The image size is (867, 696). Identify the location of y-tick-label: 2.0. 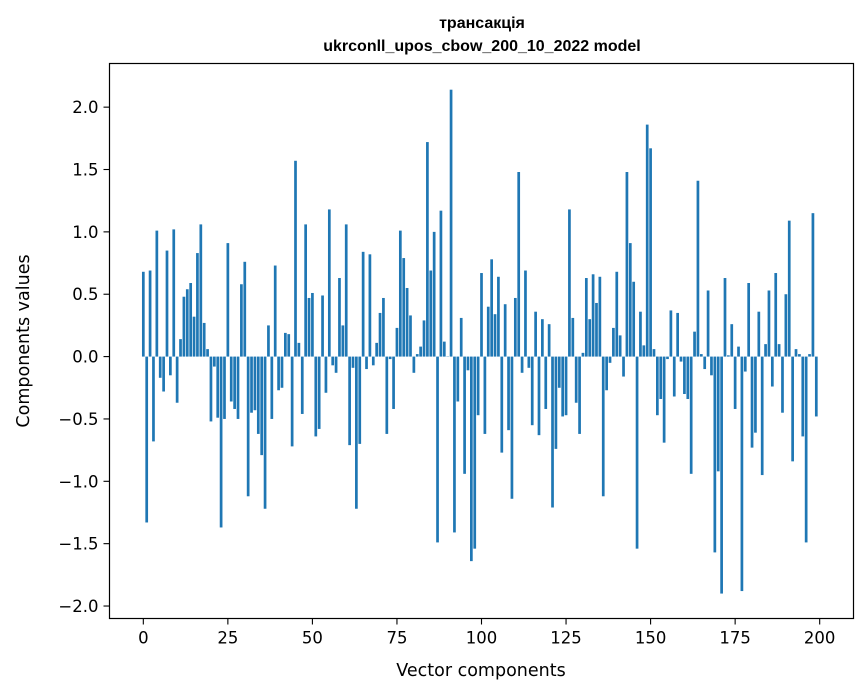
(85, 107).